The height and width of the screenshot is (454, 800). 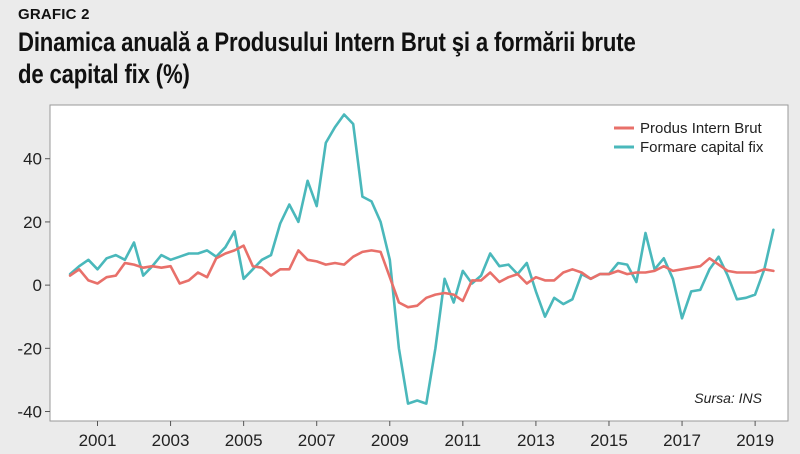 What do you see at coordinates (244, 440) in the screenshot?
I see `x-tick-label: 2005` at bounding box center [244, 440].